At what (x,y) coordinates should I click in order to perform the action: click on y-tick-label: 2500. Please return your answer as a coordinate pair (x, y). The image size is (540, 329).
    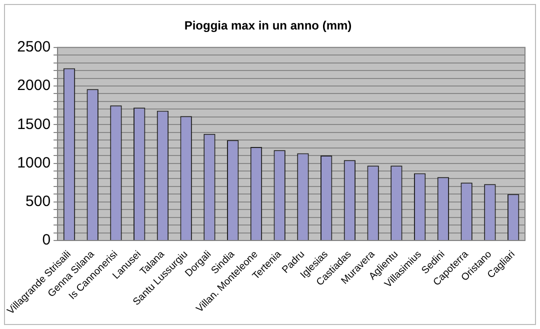
    Looking at the image, I should click on (34, 47).